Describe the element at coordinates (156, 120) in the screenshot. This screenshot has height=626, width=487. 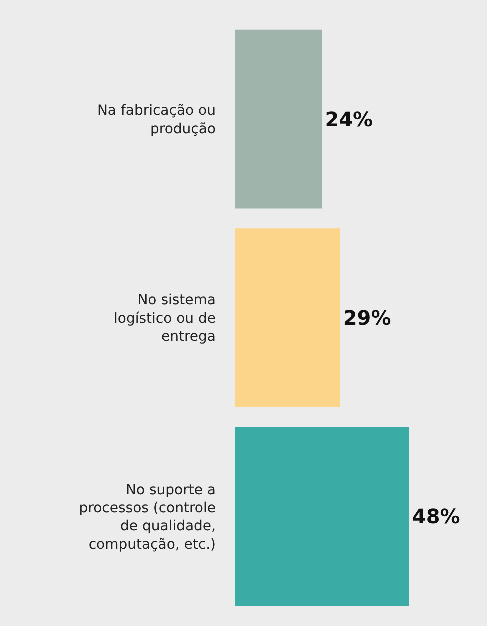
I see `y-tick-label: Na fabricação ou produção` at that location.